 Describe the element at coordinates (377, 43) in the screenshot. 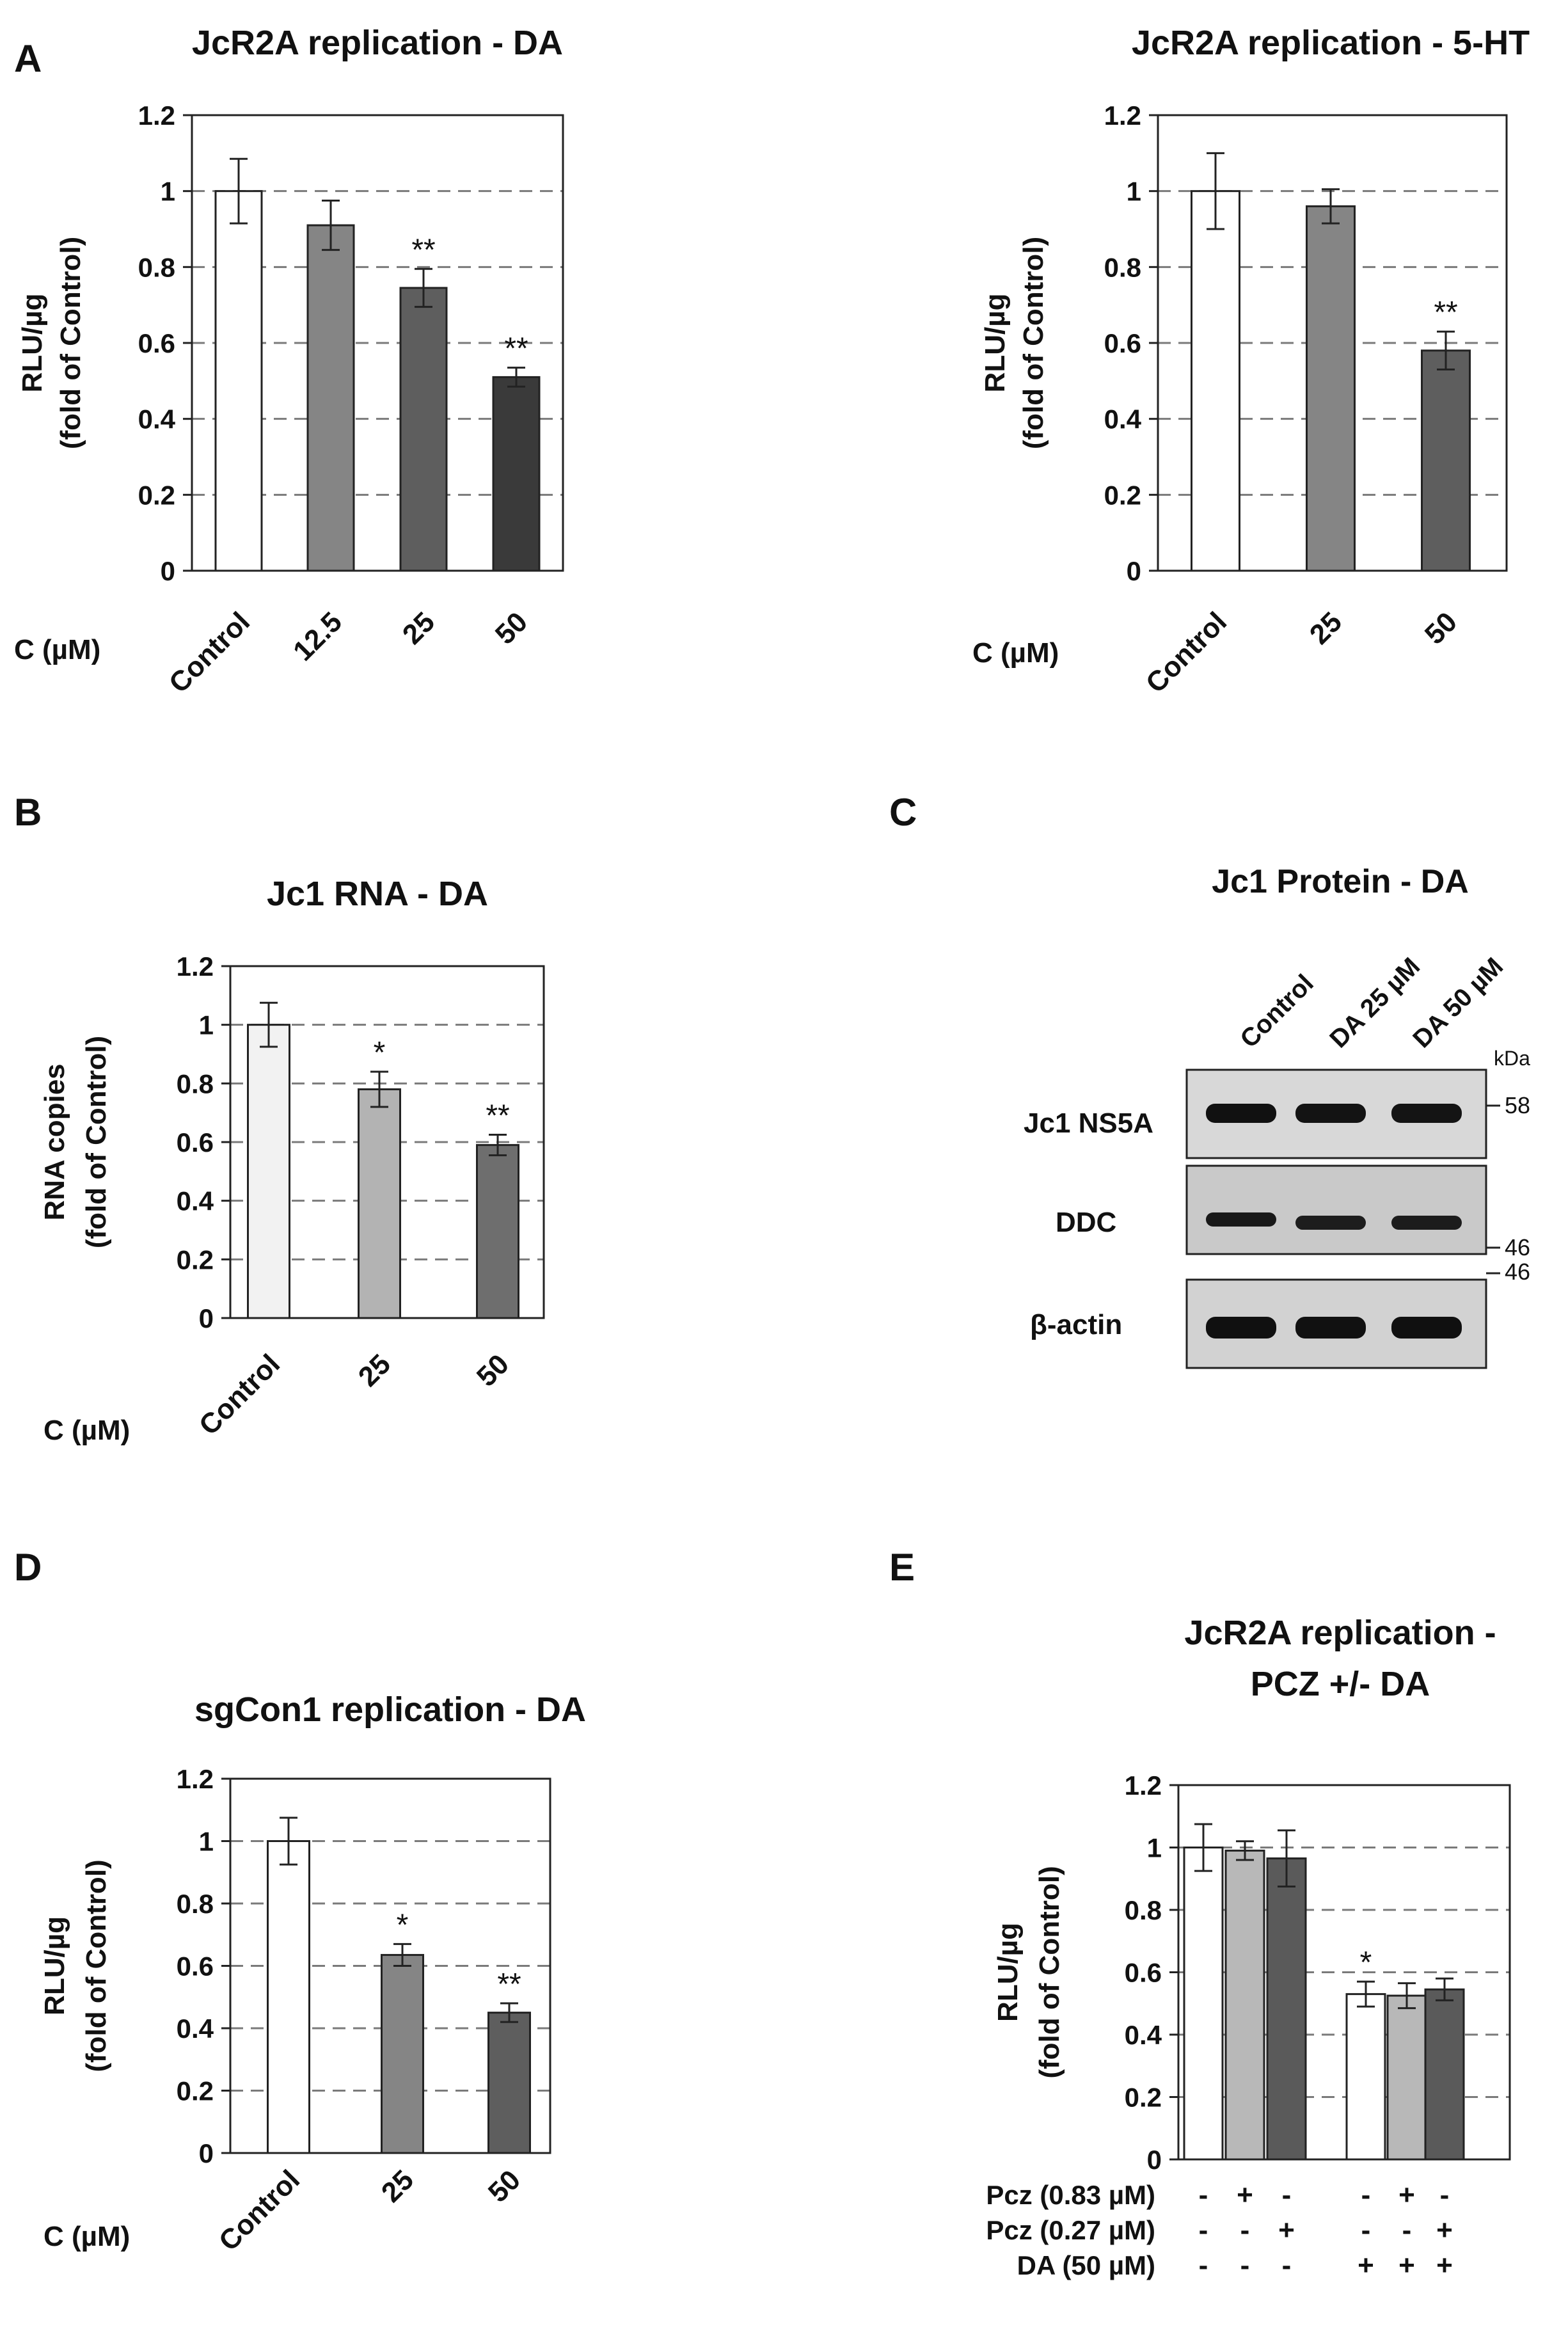

I see `chart-title: JcR2A replication - DA` at that location.